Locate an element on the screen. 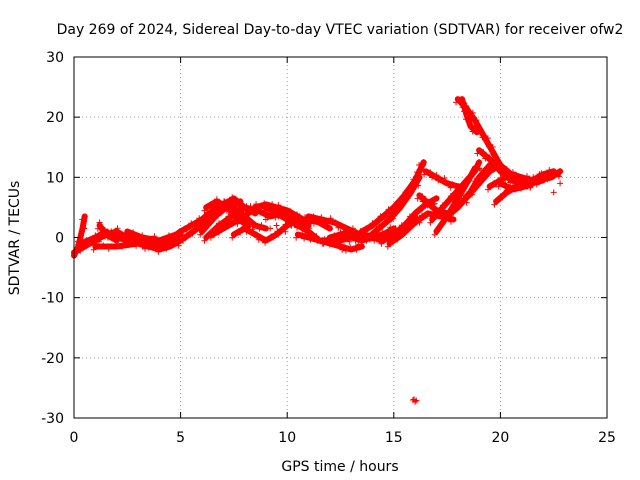 This screenshot has width=640, height=480. y-tick-label: 30 is located at coordinates (55, 58).